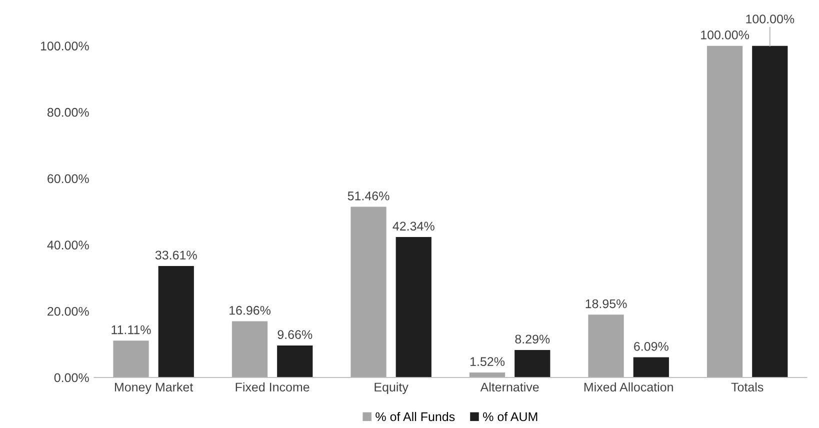  I want to click on data-label: 42.34%, so click(413, 226).